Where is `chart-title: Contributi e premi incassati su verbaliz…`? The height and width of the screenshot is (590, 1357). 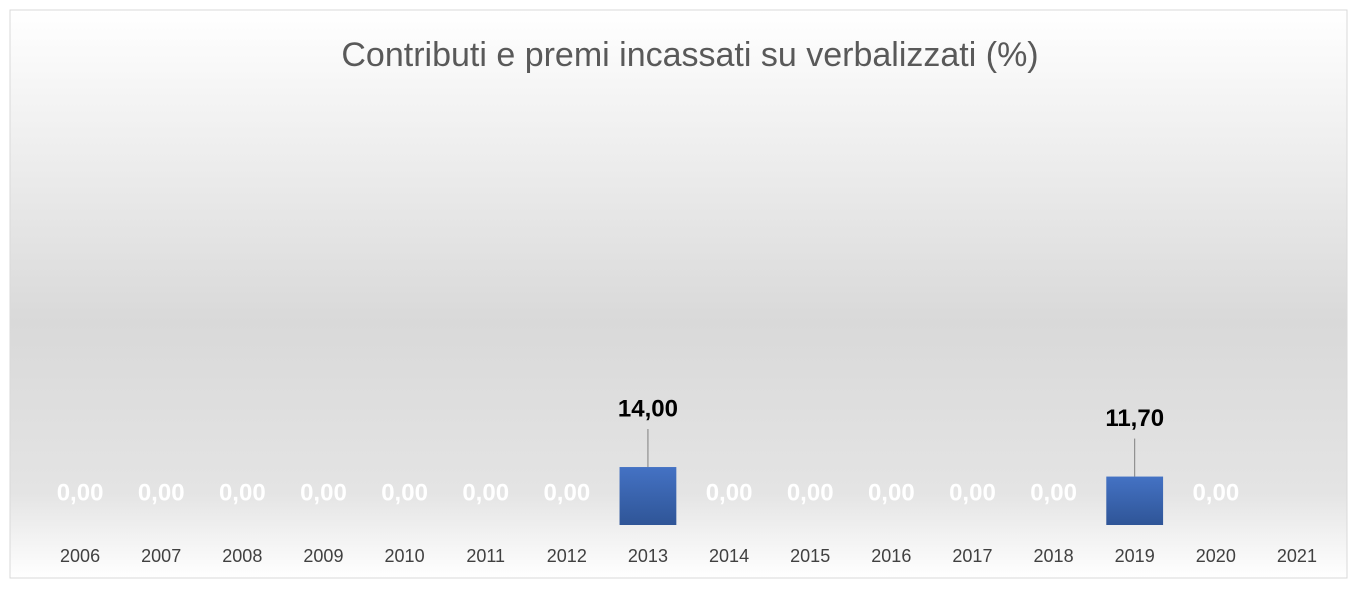 chart-title: Contributi e premi incassati su verbaliz… is located at coordinates (689, 55).